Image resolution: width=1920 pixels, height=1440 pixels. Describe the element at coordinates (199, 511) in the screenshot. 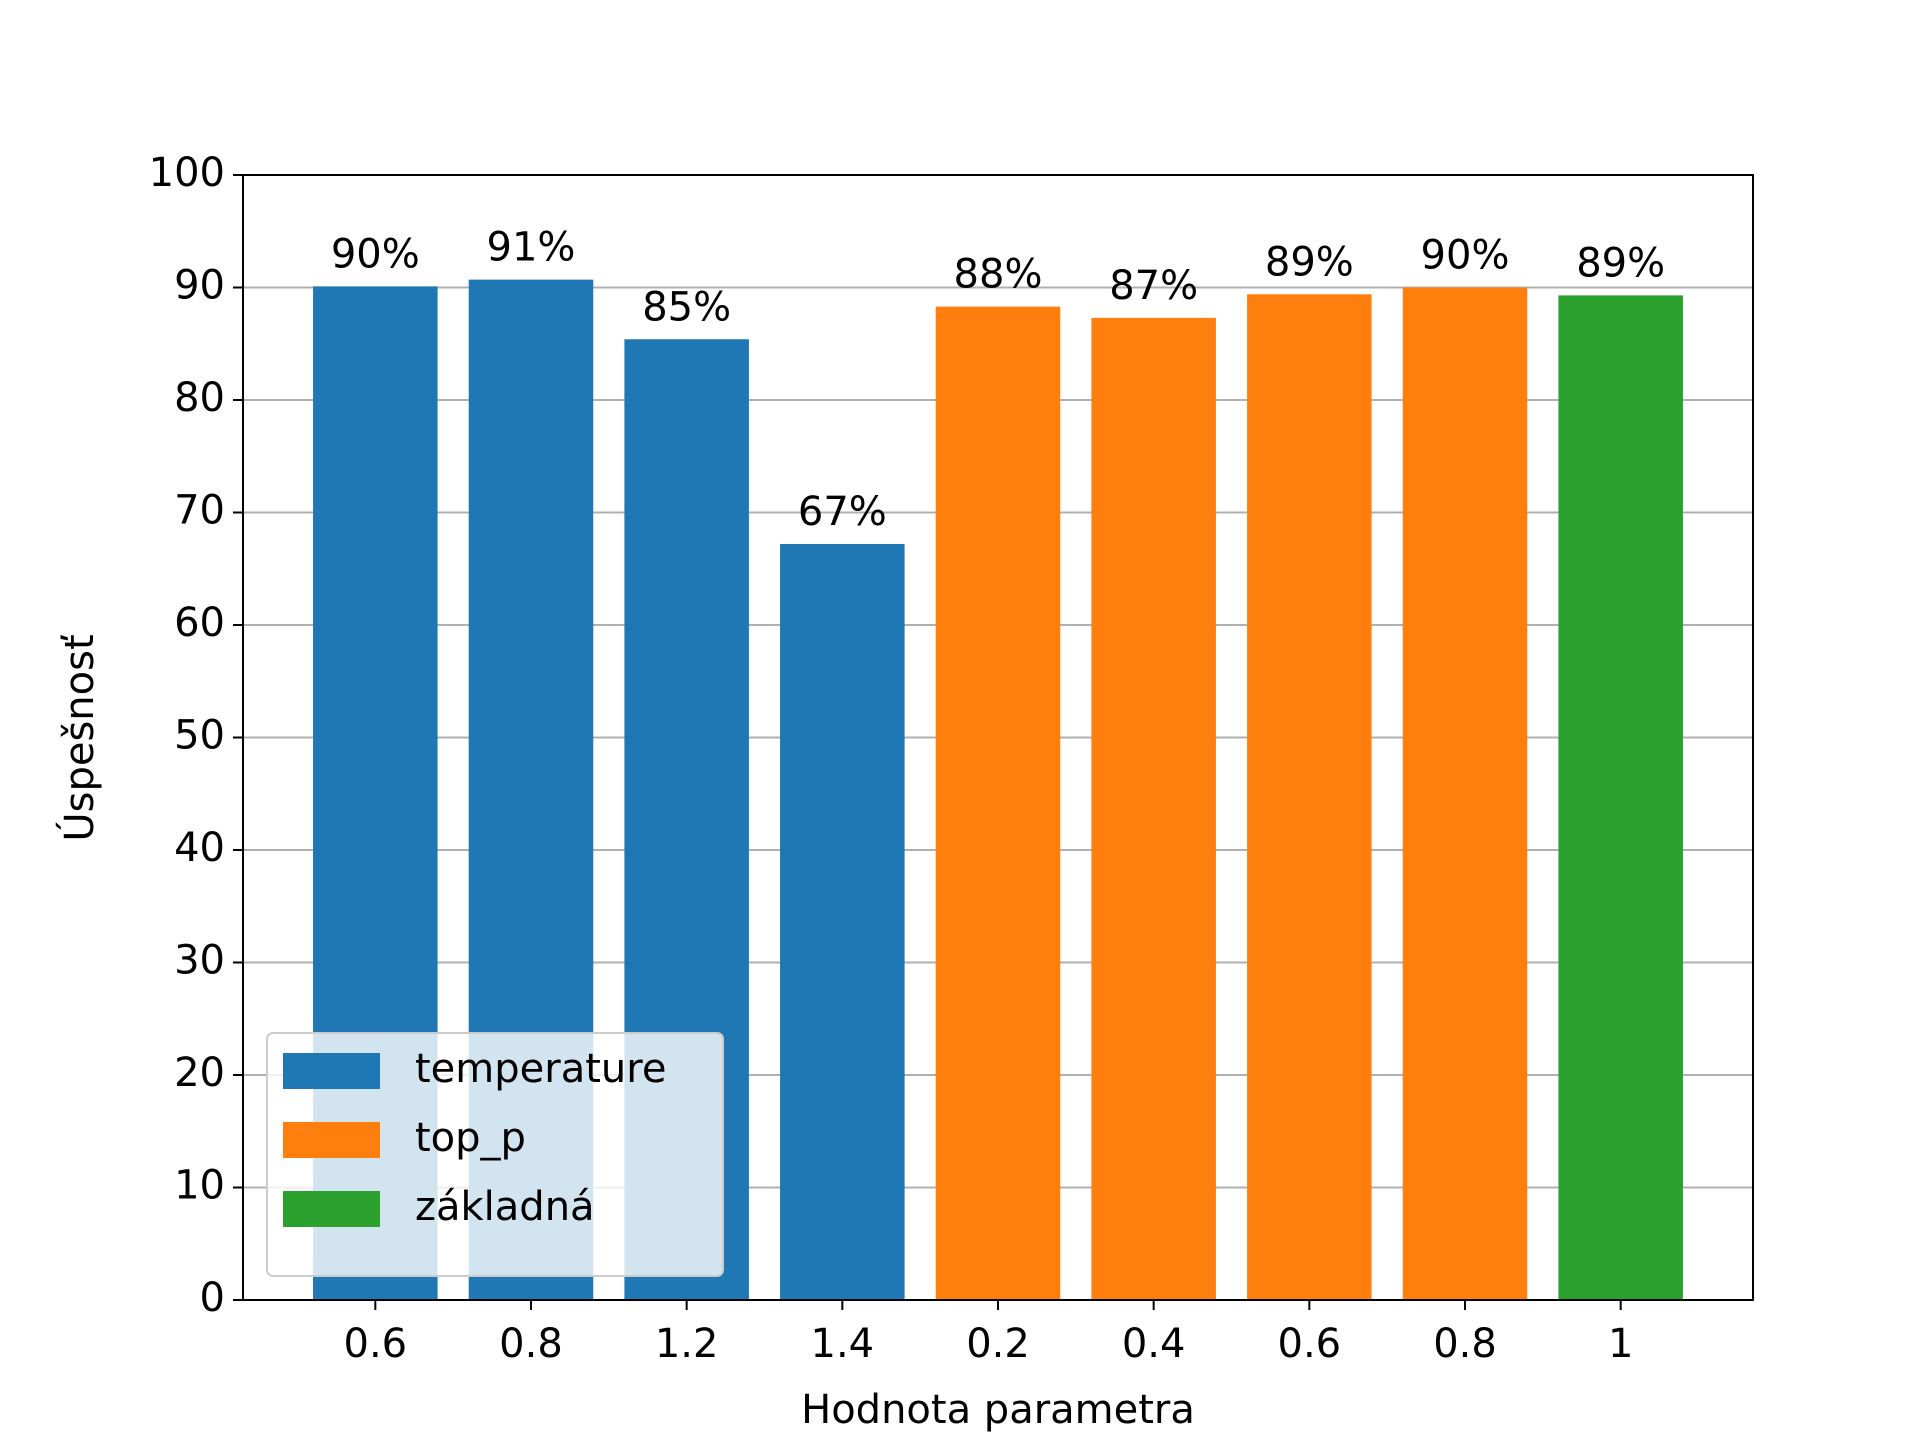

I see `y-tick-label: 70` at that location.